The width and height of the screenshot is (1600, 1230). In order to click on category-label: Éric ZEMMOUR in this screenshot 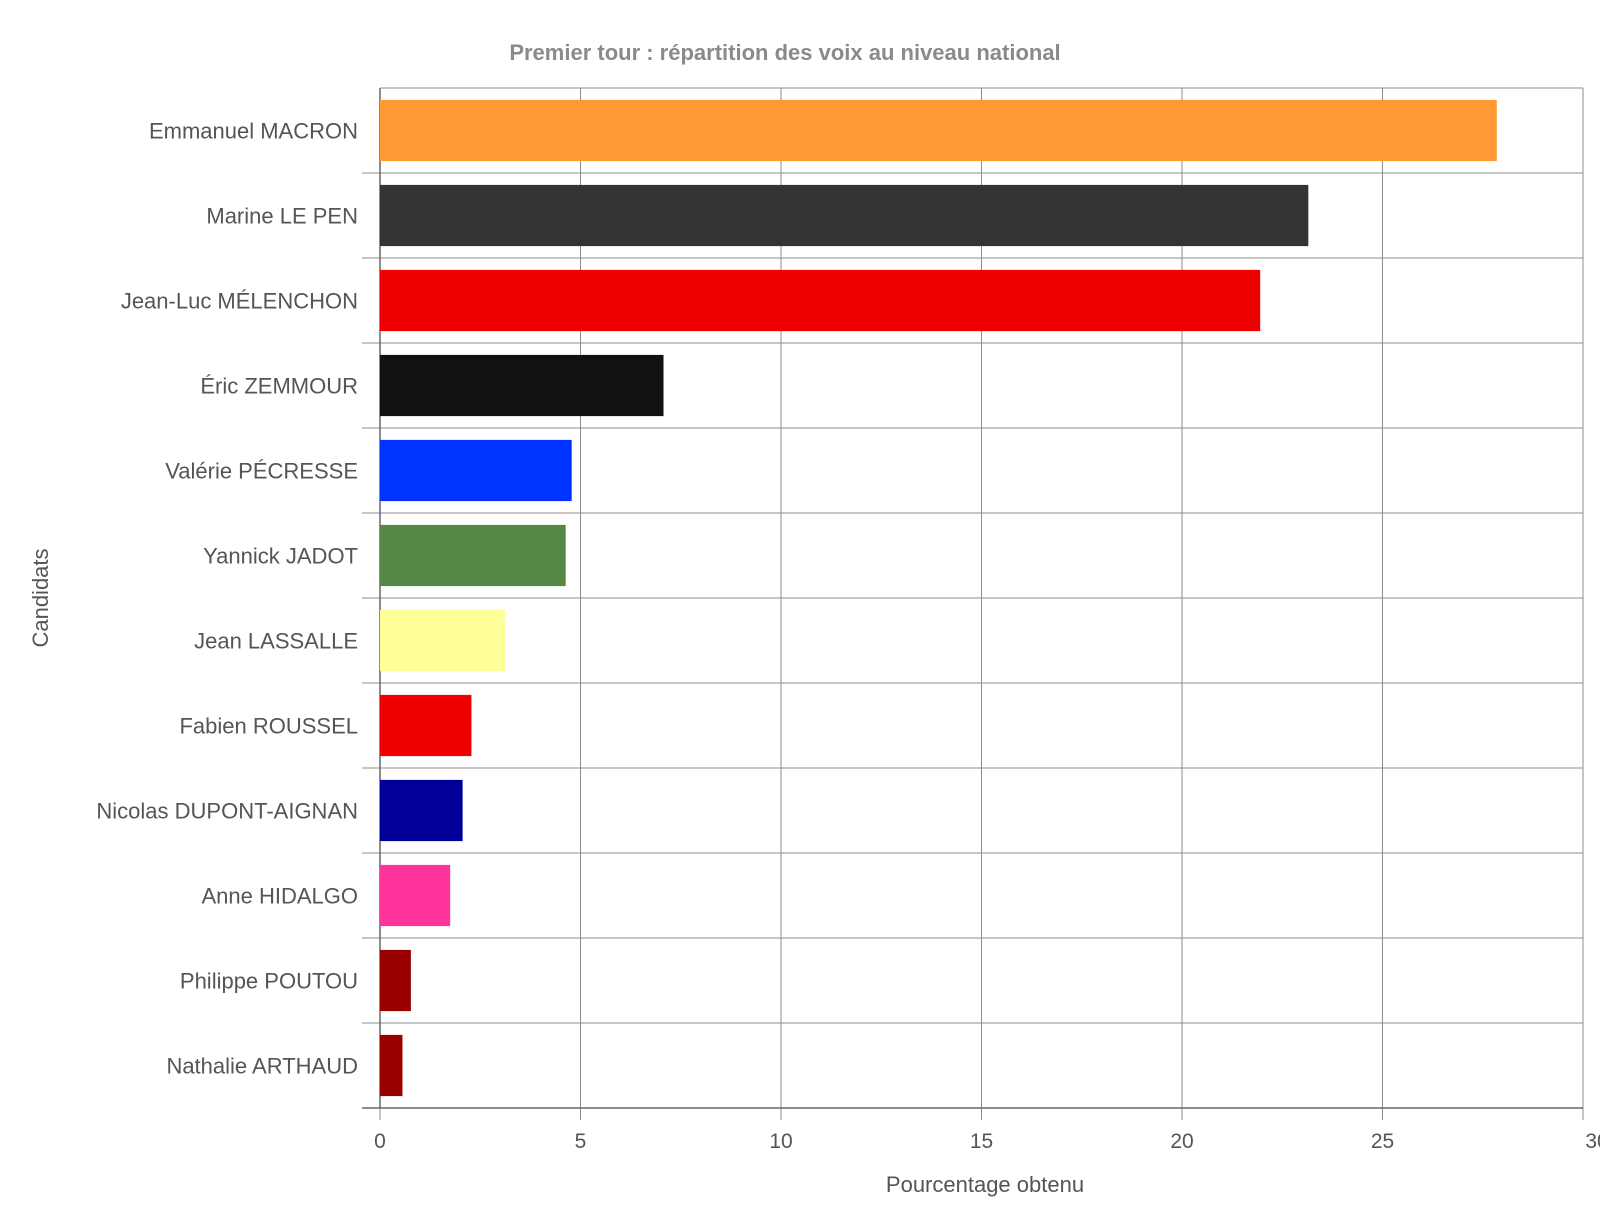, I will do `click(279, 386)`.